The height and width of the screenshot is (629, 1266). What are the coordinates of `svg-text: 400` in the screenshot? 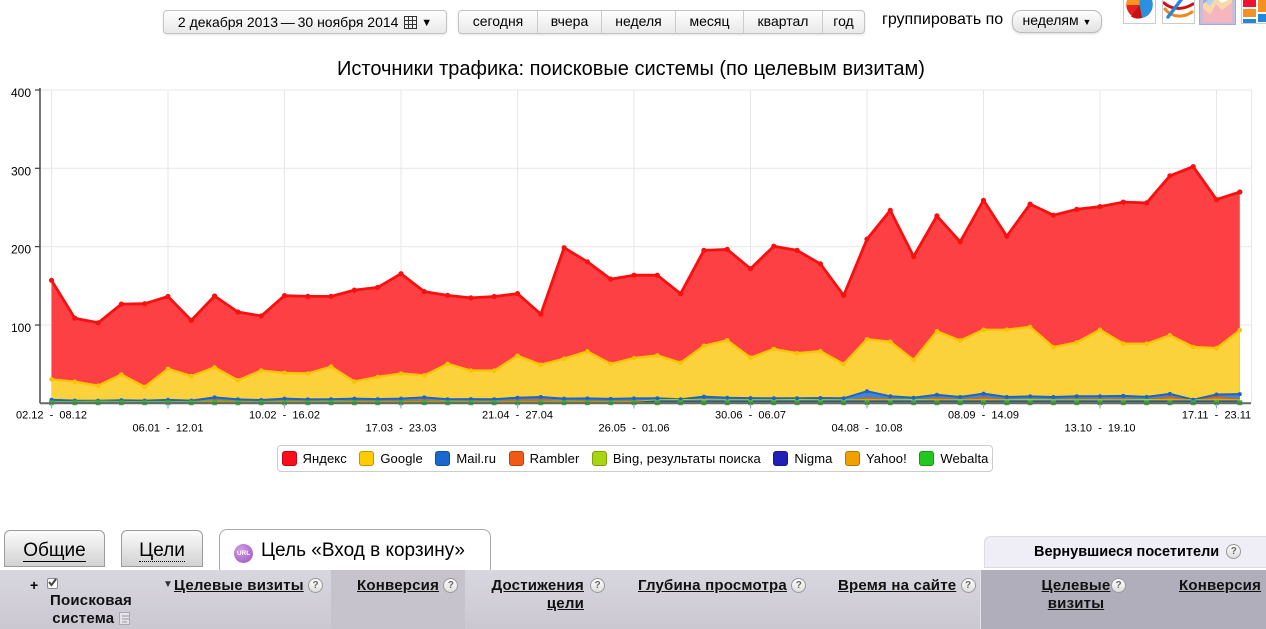 It's located at (21, 93).